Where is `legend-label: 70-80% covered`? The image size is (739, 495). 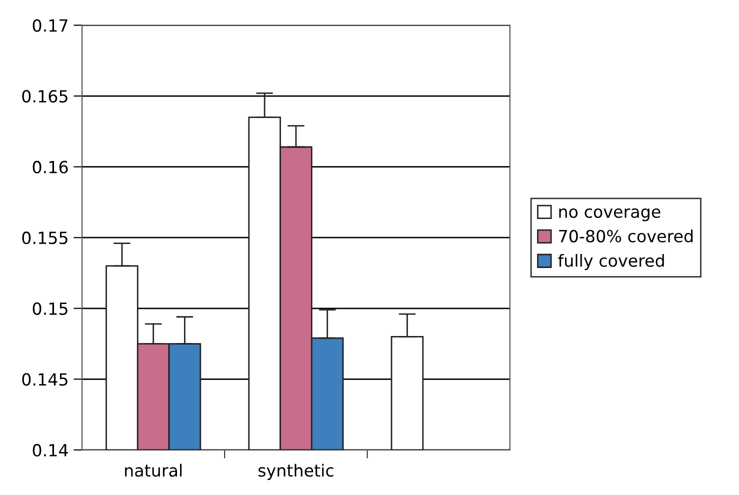
legend-label: 70-80% covered is located at coordinates (626, 236).